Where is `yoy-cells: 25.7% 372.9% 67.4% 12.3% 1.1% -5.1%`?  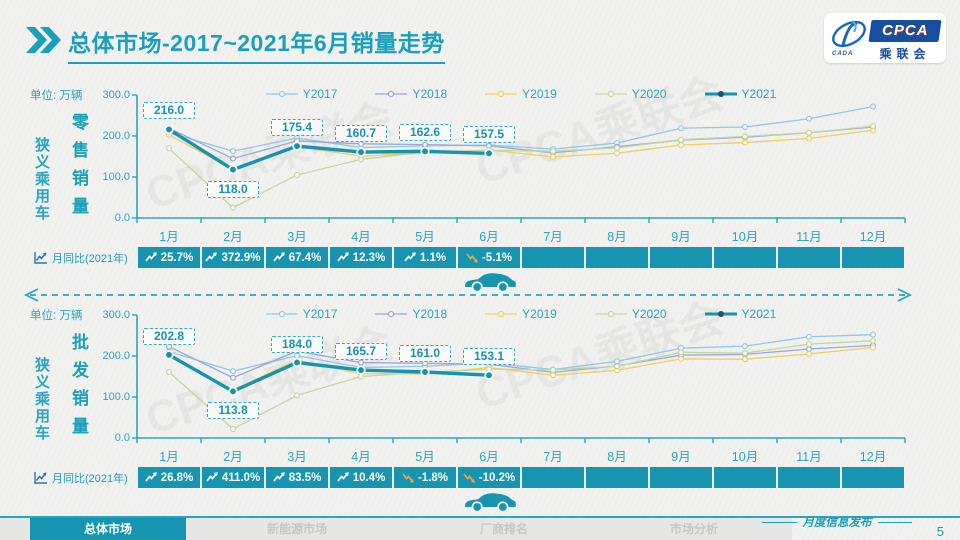
yoy-cells: 25.7% 372.9% 67.4% 12.3% 1.1% -5.1% is located at coordinates (522, 257).